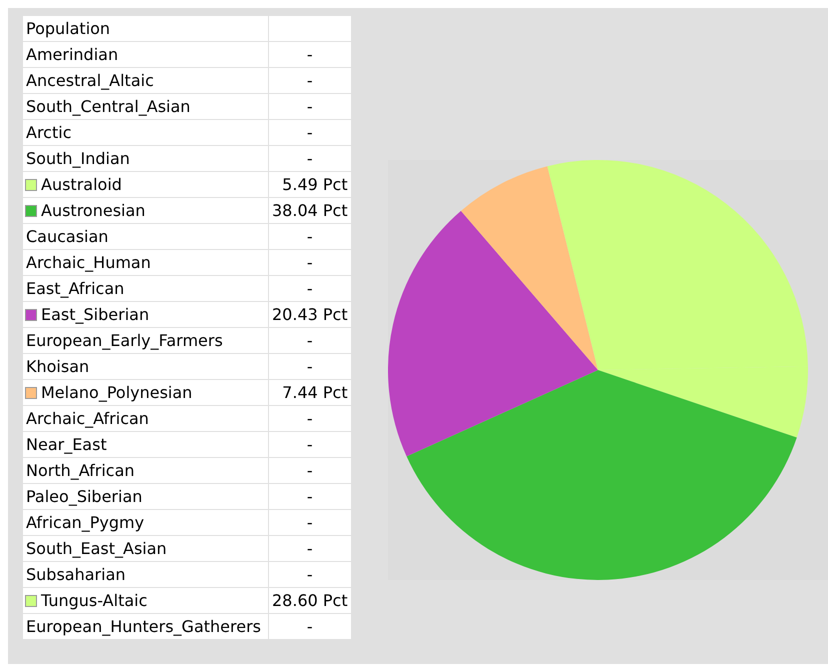 This screenshot has width=828, height=672. What do you see at coordinates (85, 522) in the screenshot?
I see `category-label: African_Pygmy` at bounding box center [85, 522].